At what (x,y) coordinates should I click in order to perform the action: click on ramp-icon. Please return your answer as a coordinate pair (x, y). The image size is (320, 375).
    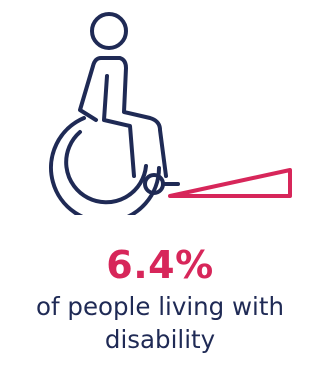
    Looking at the image, I should click on (230, 183).